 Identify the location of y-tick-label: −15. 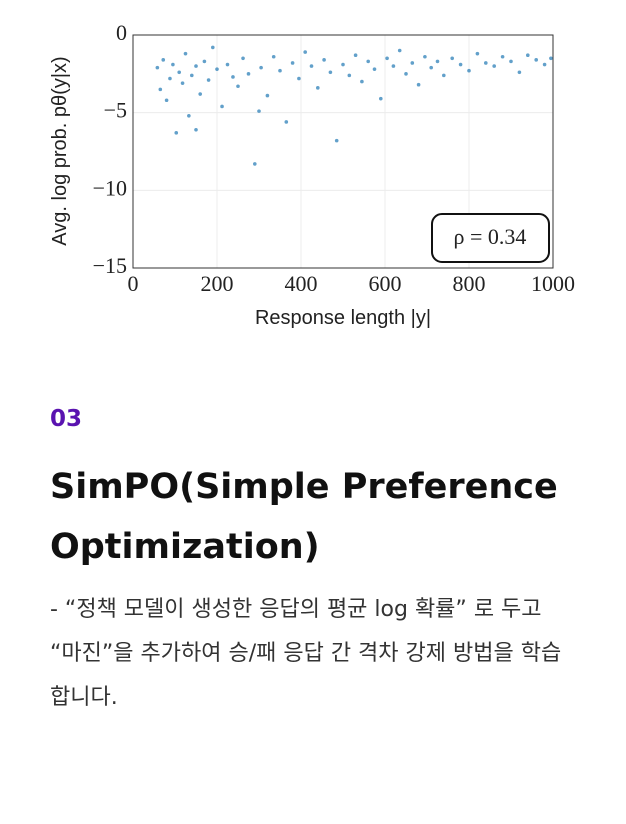
(110, 265).